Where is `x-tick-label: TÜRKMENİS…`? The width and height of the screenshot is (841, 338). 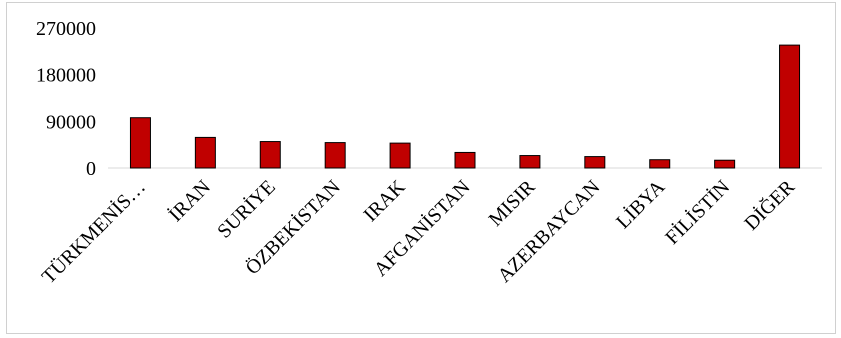
x-tick-label: TÜRKMENİS… is located at coordinates (93, 231).